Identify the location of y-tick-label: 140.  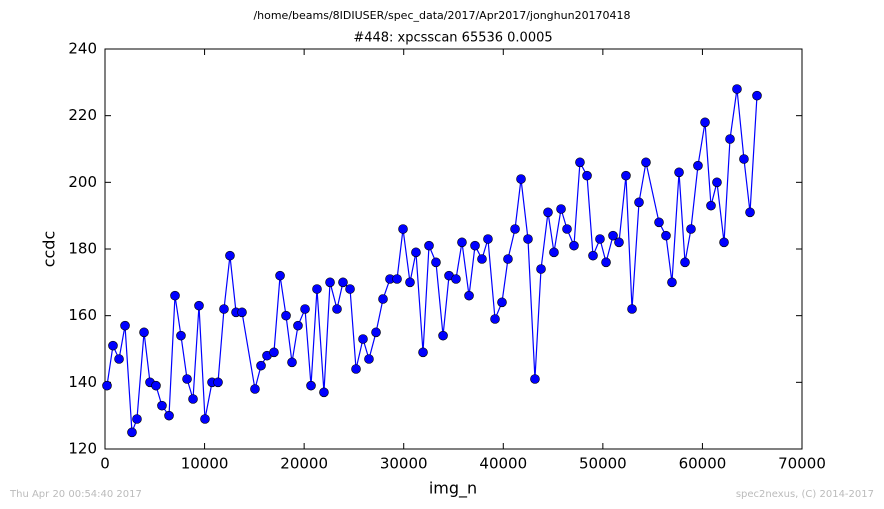
(82, 382).